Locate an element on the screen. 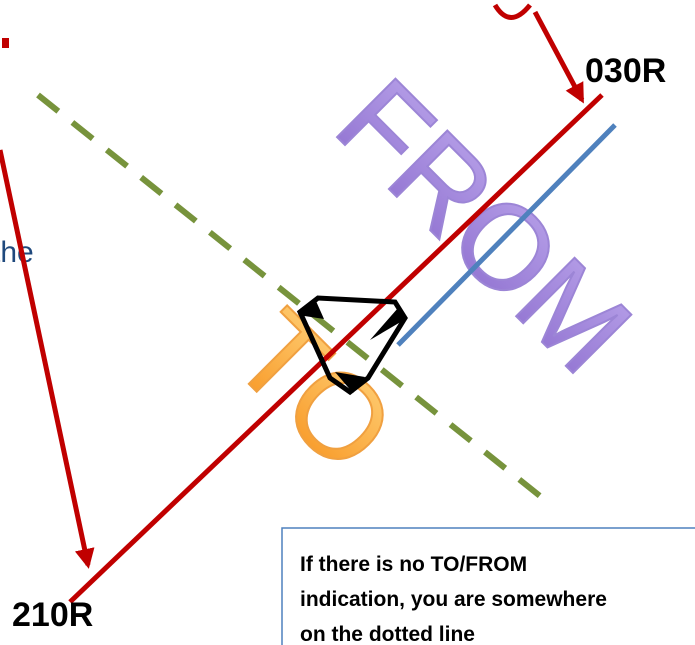  note-box is located at coordinates (488, 586).